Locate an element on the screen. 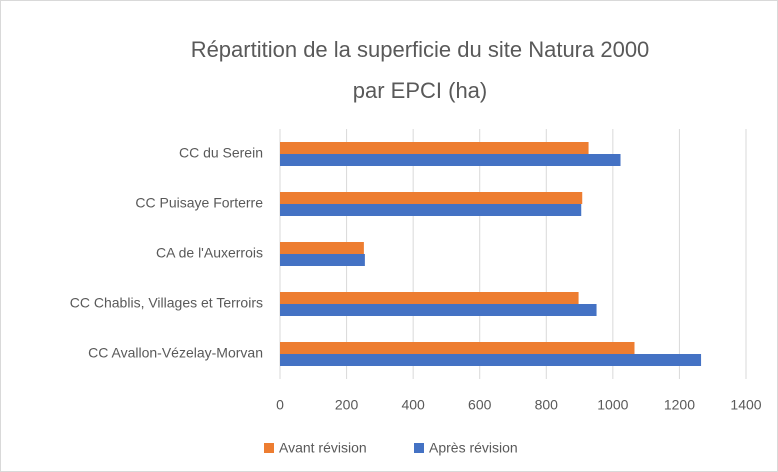 The height and width of the screenshot is (472, 778). x-tick-label: 1400 is located at coordinates (745, 405).